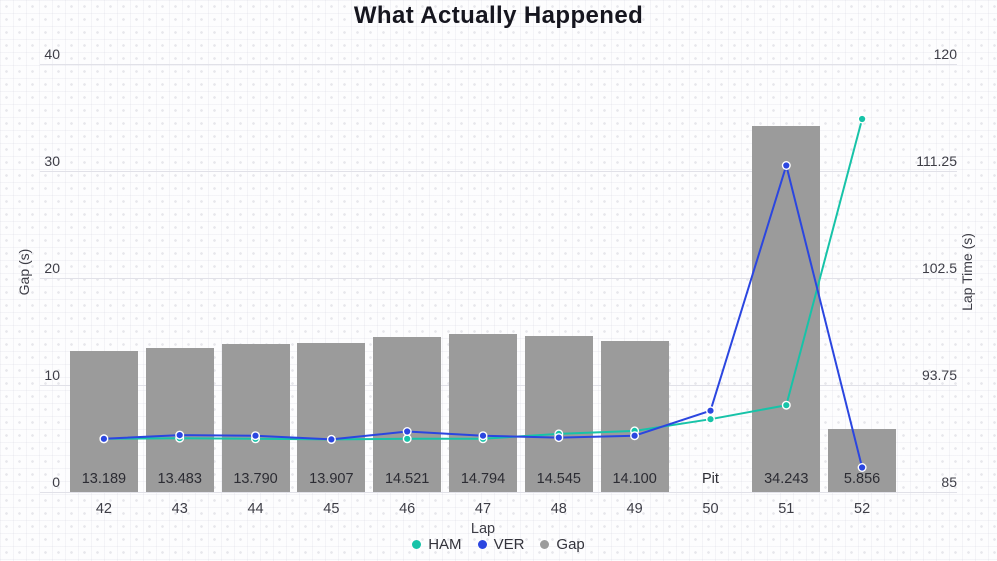 This screenshot has width=997, height=561. What do you see at coordinates (634, 479) in the screenshot?
I see `bar-value-label: 14.100` at bounding box center [634, 479].